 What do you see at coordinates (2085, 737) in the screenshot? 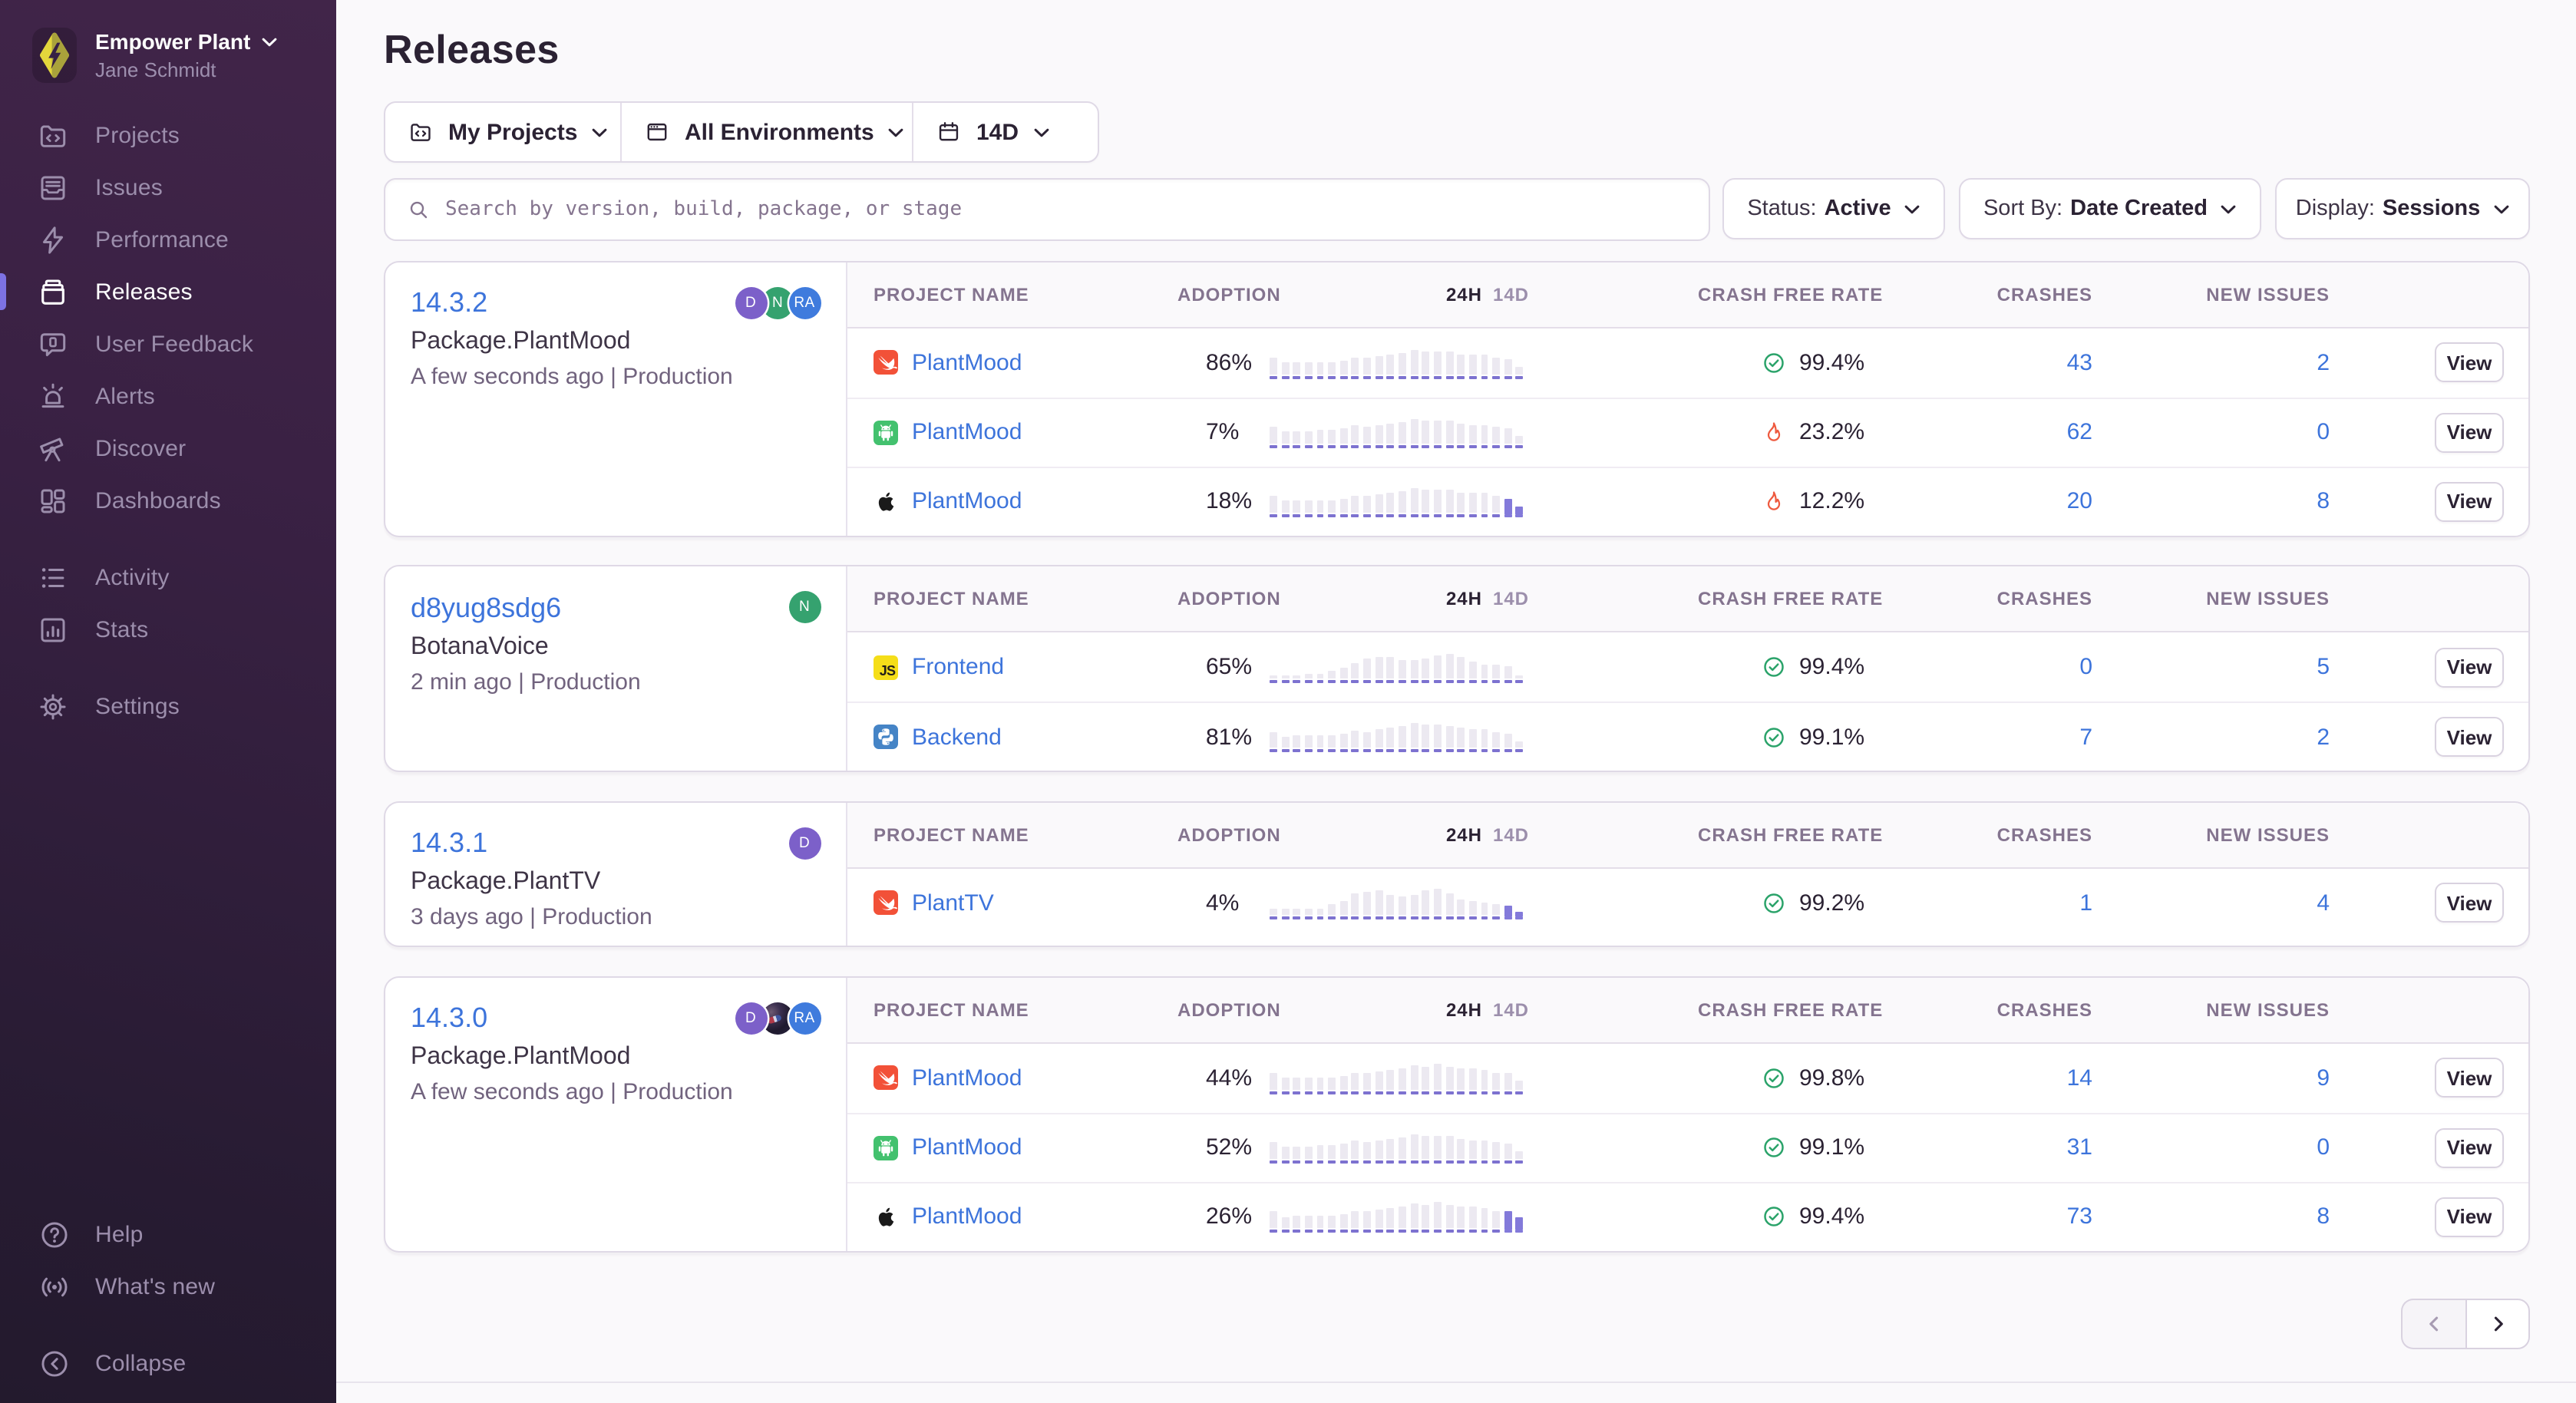
I see `crashes-count: 7` at bounding box center [2085, 737].